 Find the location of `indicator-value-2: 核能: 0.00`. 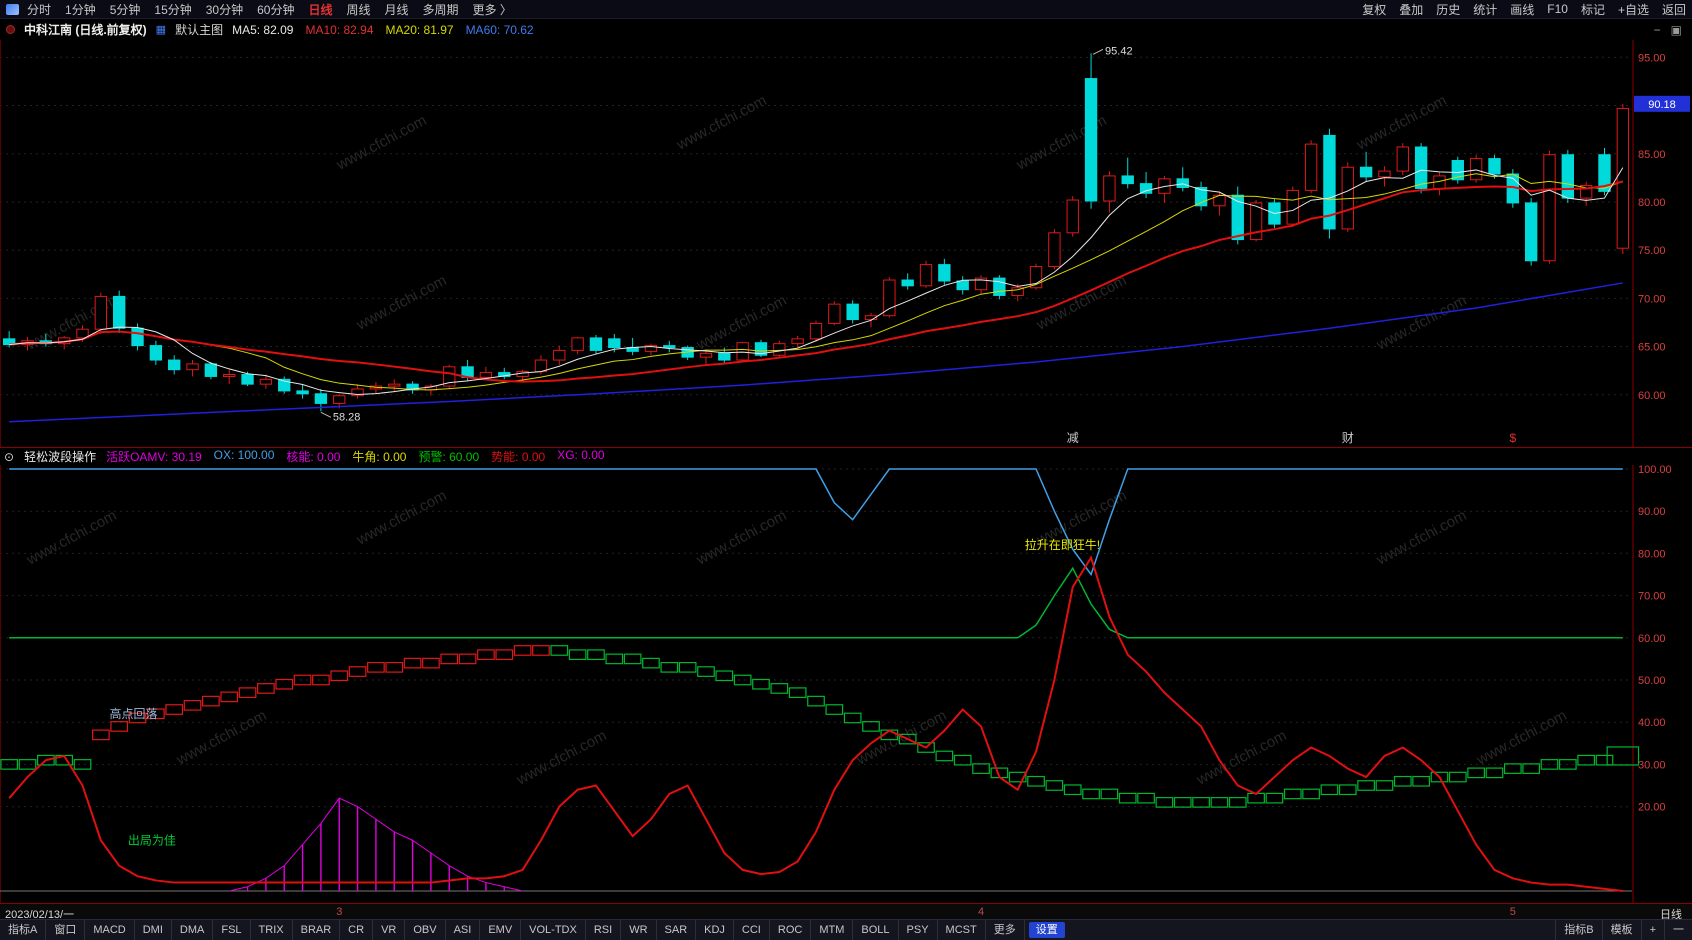

indicator-value-2: 核能: 0.00 is located at coordinates (313, 457).